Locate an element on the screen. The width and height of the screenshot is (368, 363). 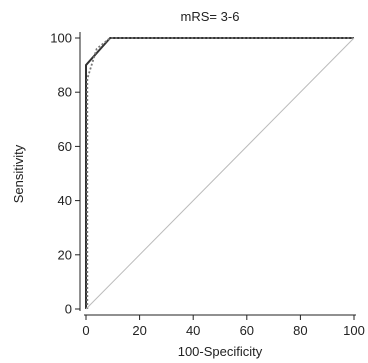
y-tick-label: 0 is located at coordinates (68, 309).